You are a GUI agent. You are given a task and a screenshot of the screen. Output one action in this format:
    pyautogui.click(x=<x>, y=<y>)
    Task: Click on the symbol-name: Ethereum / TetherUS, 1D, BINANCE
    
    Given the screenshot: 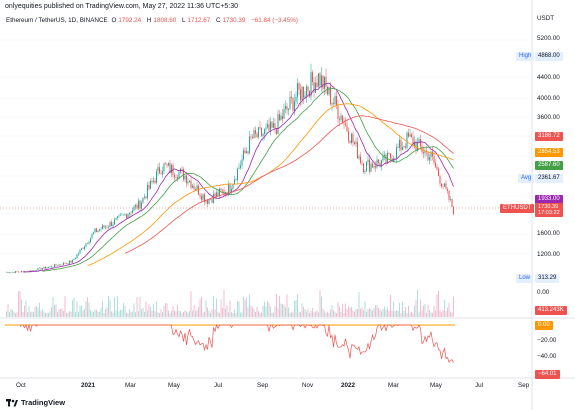 What is the action you would take?
    pyautogui.click(x=57, y=20)
    